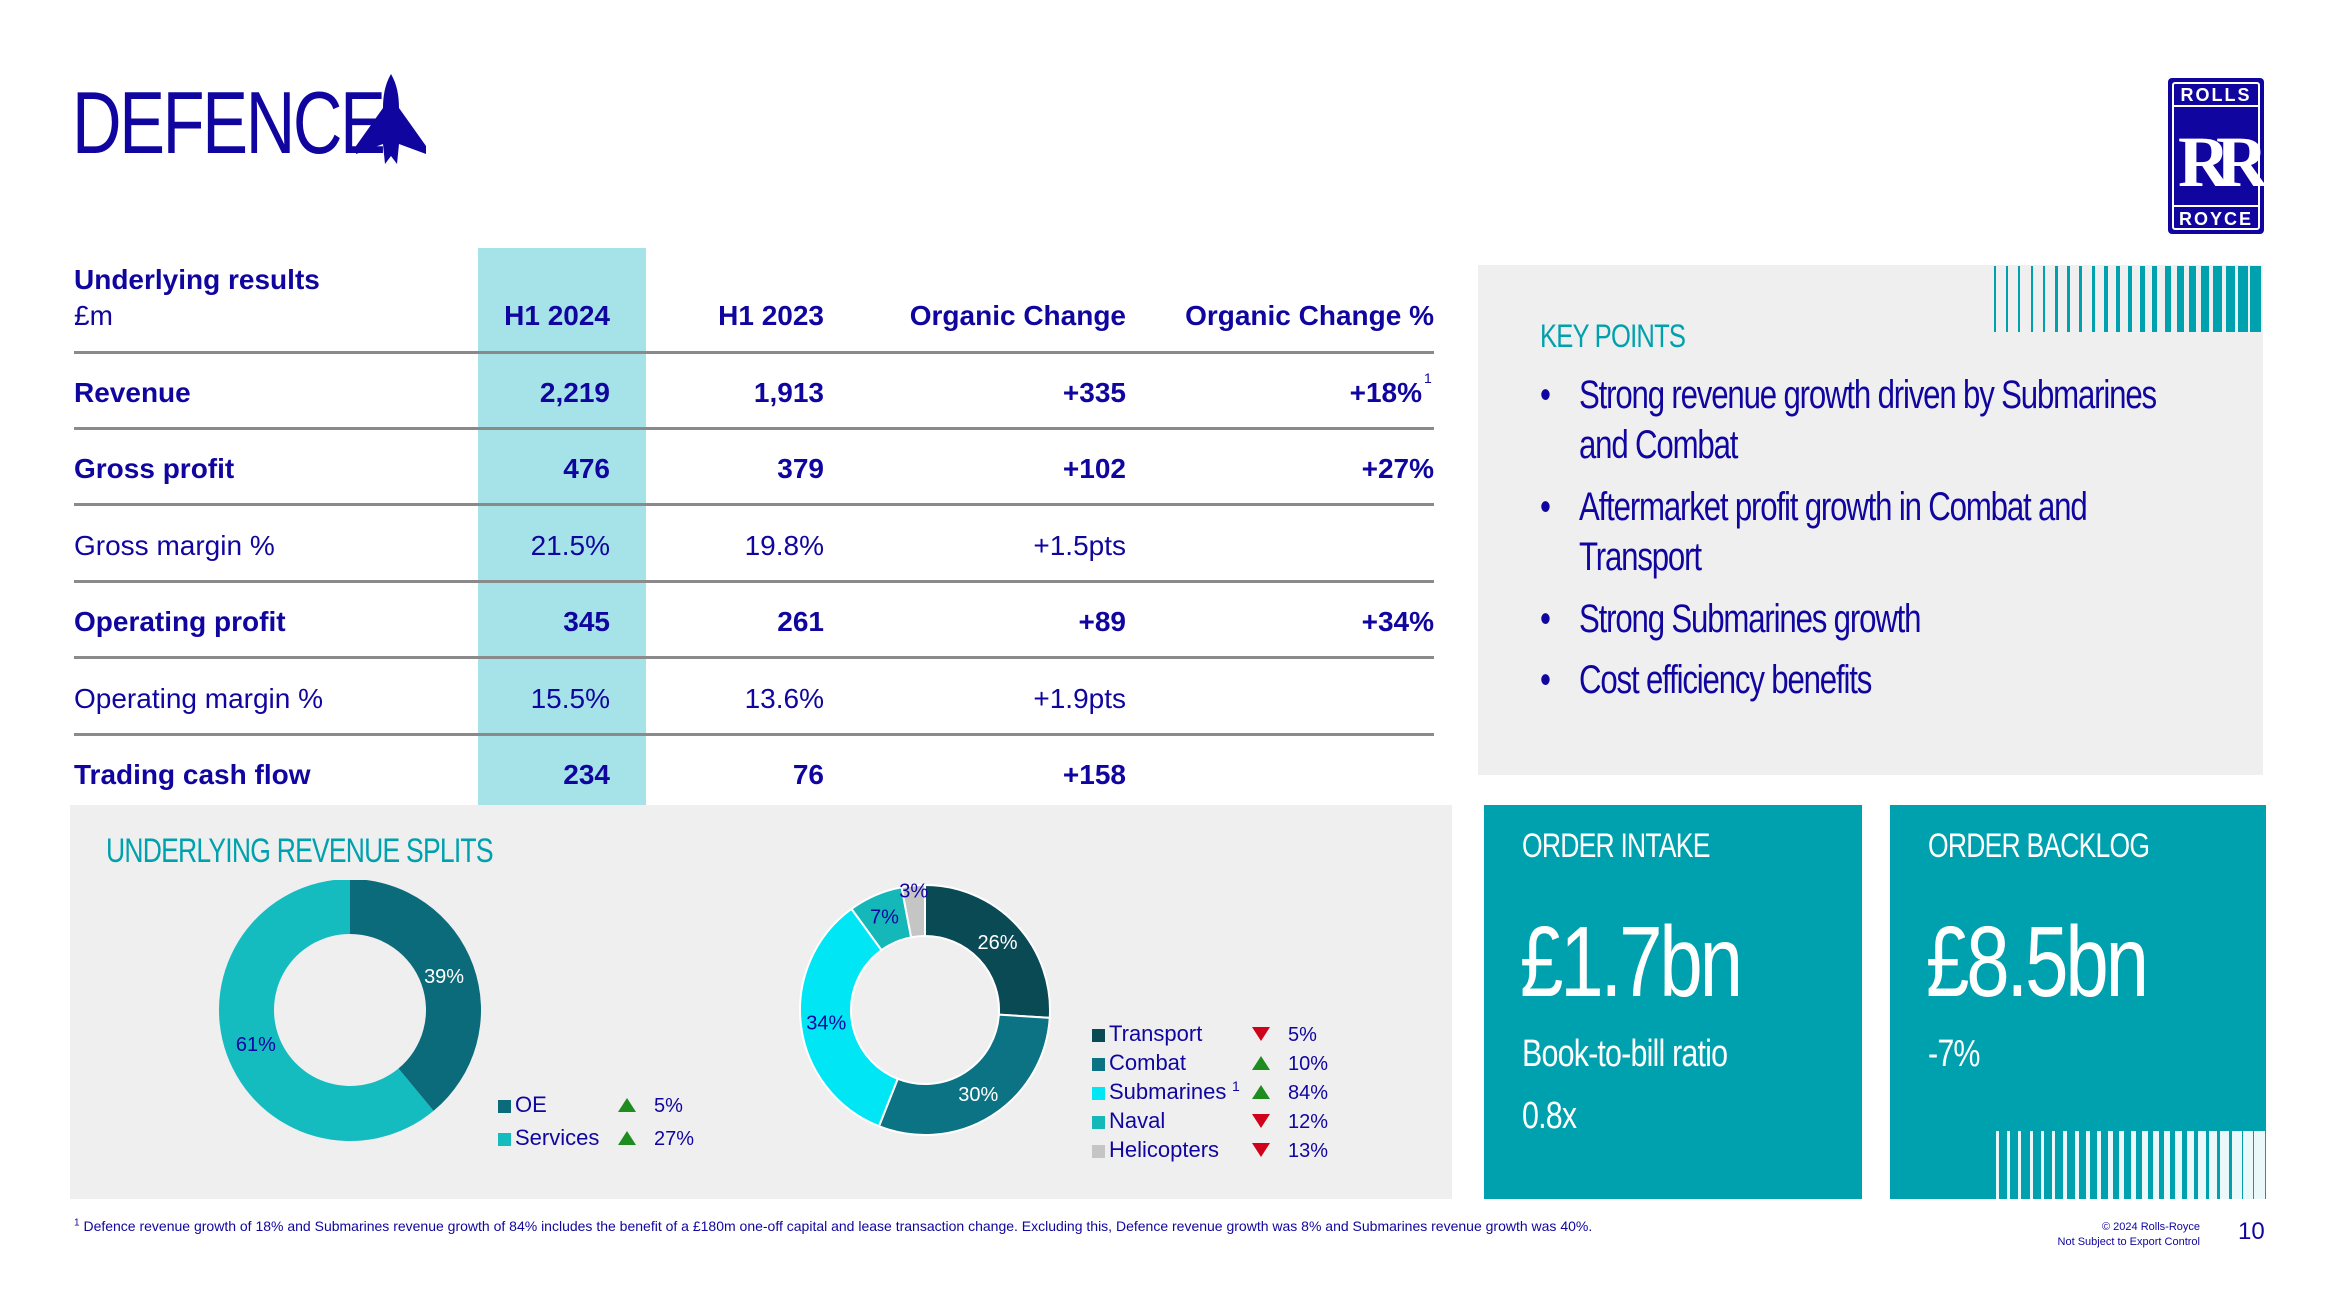 The image size is (2327, 1309). What do you see at coordinates (531, 1104) in the screenshot?
I see `legend-label: OE` at bounding box center [531, 1104].